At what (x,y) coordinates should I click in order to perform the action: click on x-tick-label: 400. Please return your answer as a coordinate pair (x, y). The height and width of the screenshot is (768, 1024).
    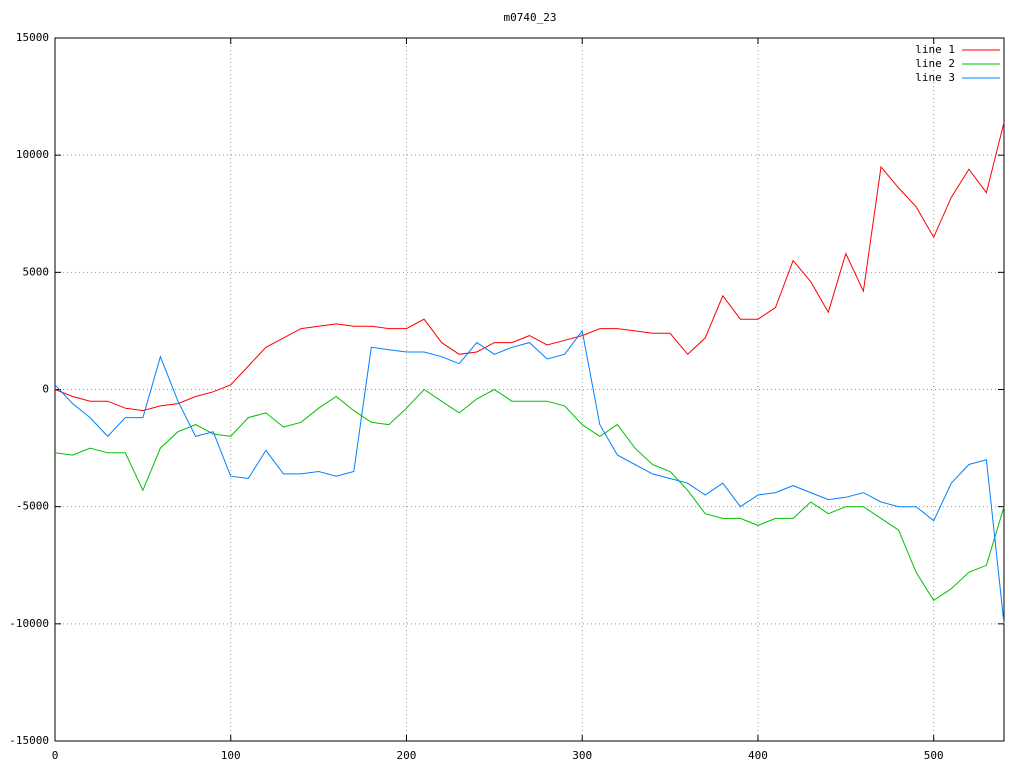
    Looking at the image, I should click on (758, 755).